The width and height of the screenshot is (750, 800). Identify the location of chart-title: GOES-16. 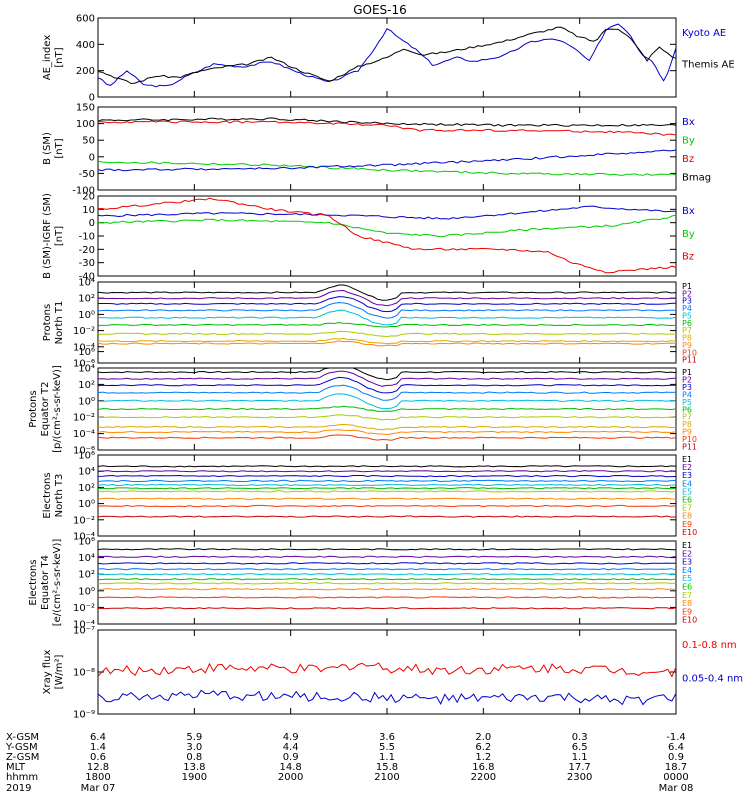
(380, 10).